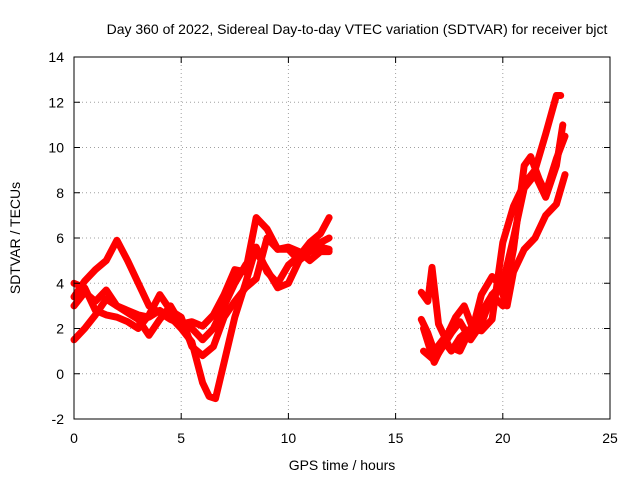 This screenshot has width=640, height=480. I want to click on y-tick-label: 0, so click(60, 374).